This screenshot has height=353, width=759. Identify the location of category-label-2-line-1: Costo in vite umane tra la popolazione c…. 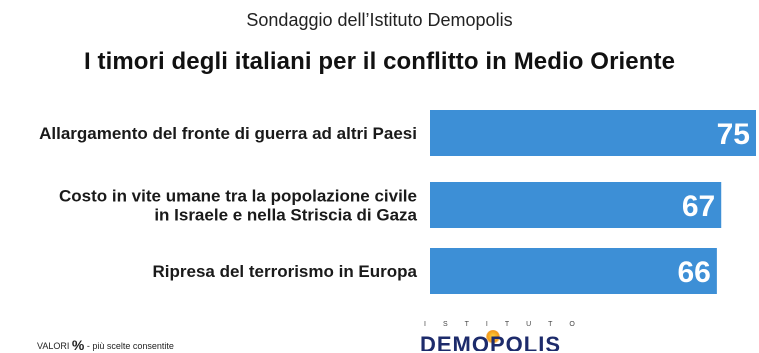
(238, 196).